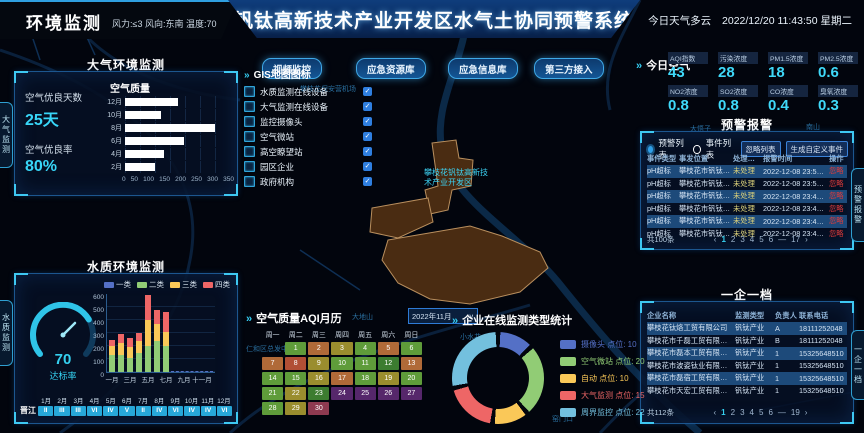 The image size is (864, 433). What do you see at coordinates (747, 378) in the screenshot?
I see `enterprise-table-row: 攀枝花市磊宿工贸有限公... 钒钛产业 1 15325648510` at bounding box center [747, 378].